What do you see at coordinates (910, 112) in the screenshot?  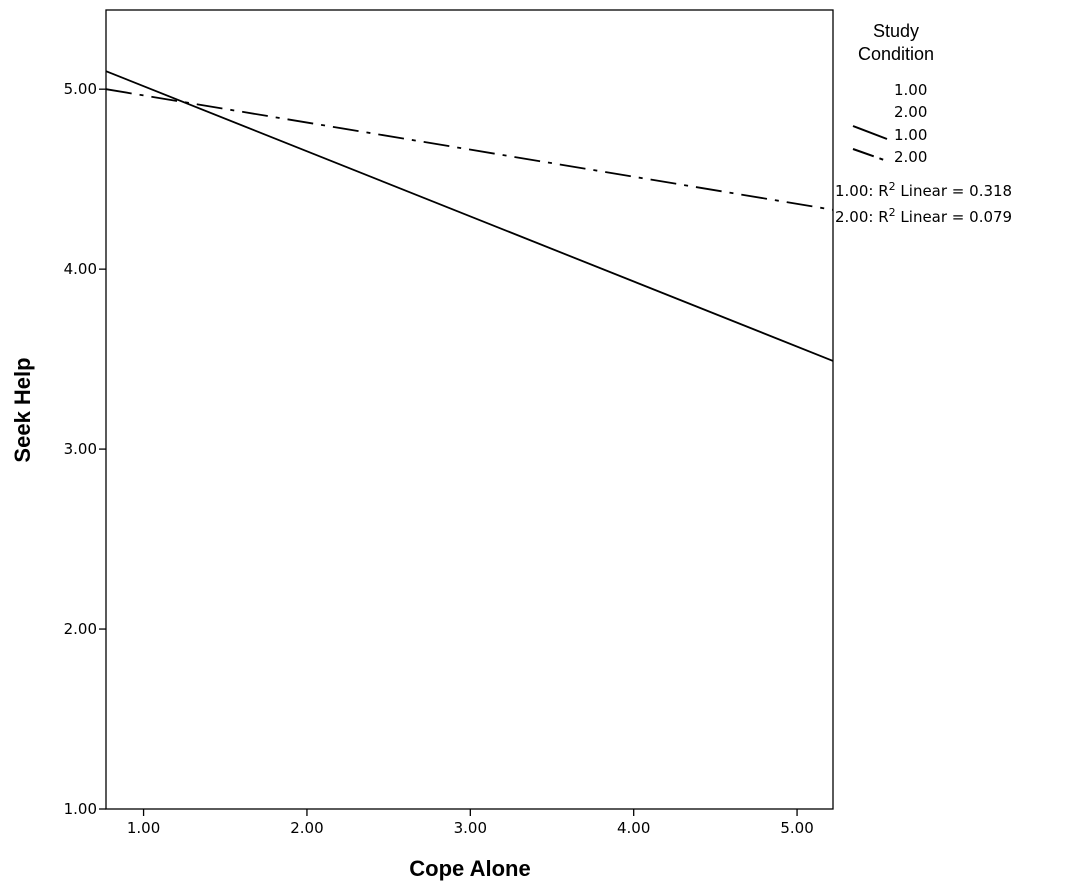 I see `legend-marker-entry-2: 2.00` at bounding box center [910, 112].